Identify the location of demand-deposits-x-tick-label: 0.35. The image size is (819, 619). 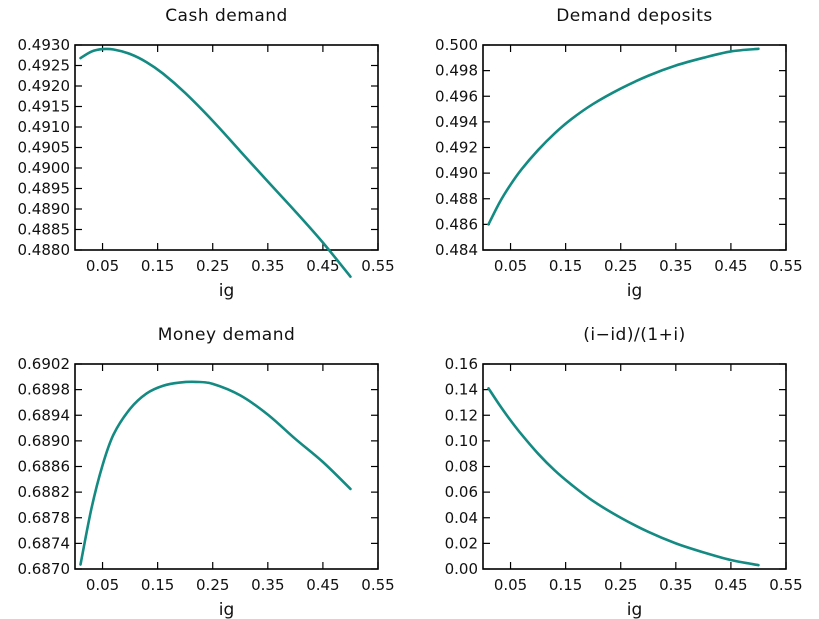
(675, 266).